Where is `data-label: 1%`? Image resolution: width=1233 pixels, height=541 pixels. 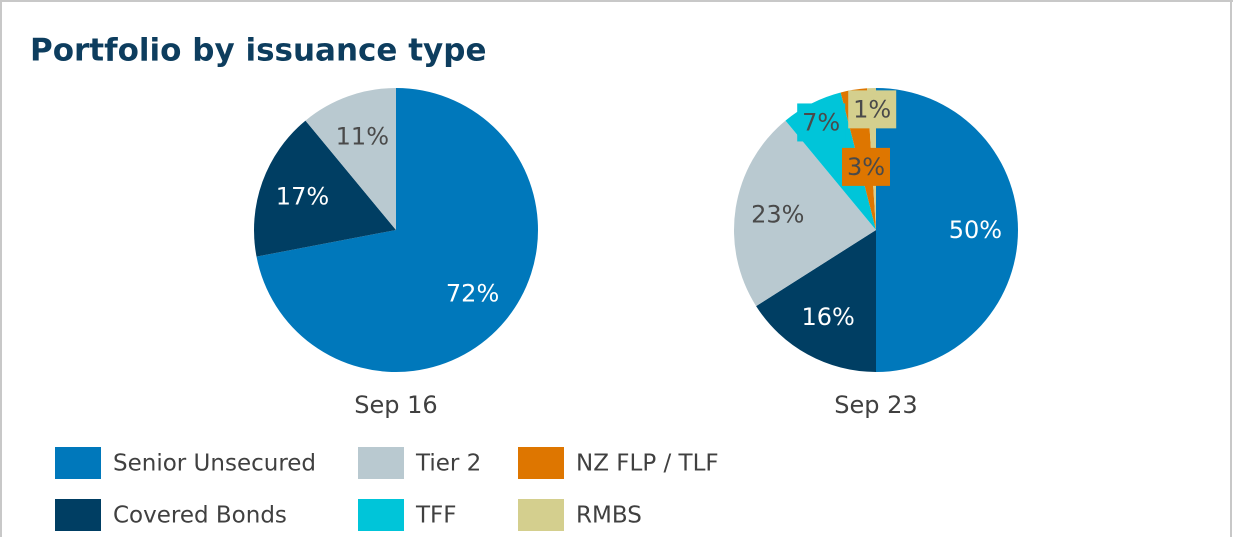 data-label: 1% is located at coordinates (872, 109).